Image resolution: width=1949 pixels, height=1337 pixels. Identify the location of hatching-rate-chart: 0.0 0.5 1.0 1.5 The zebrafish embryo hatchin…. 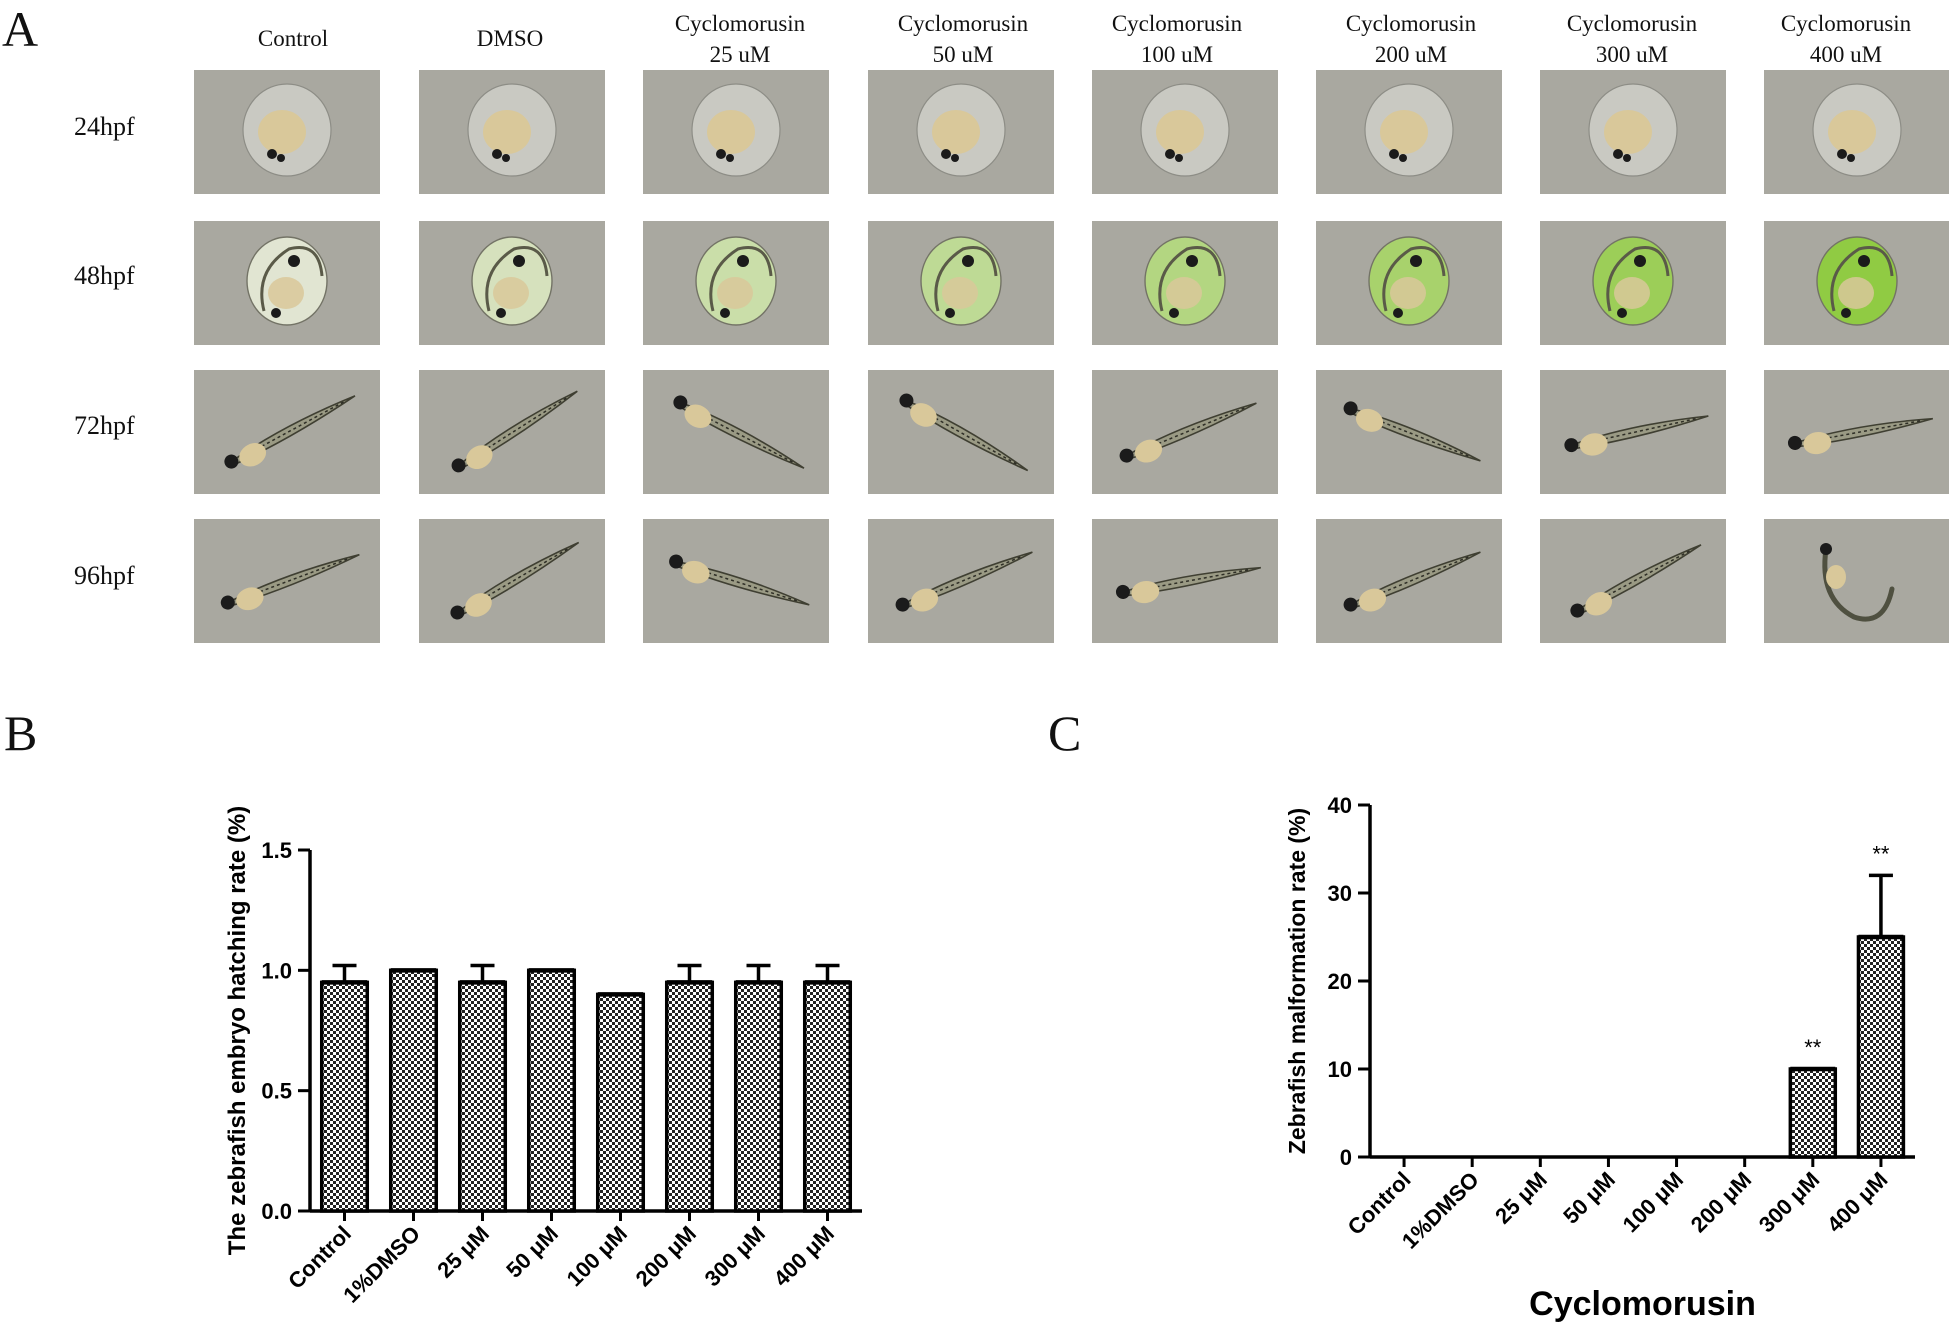
(543, 1057).